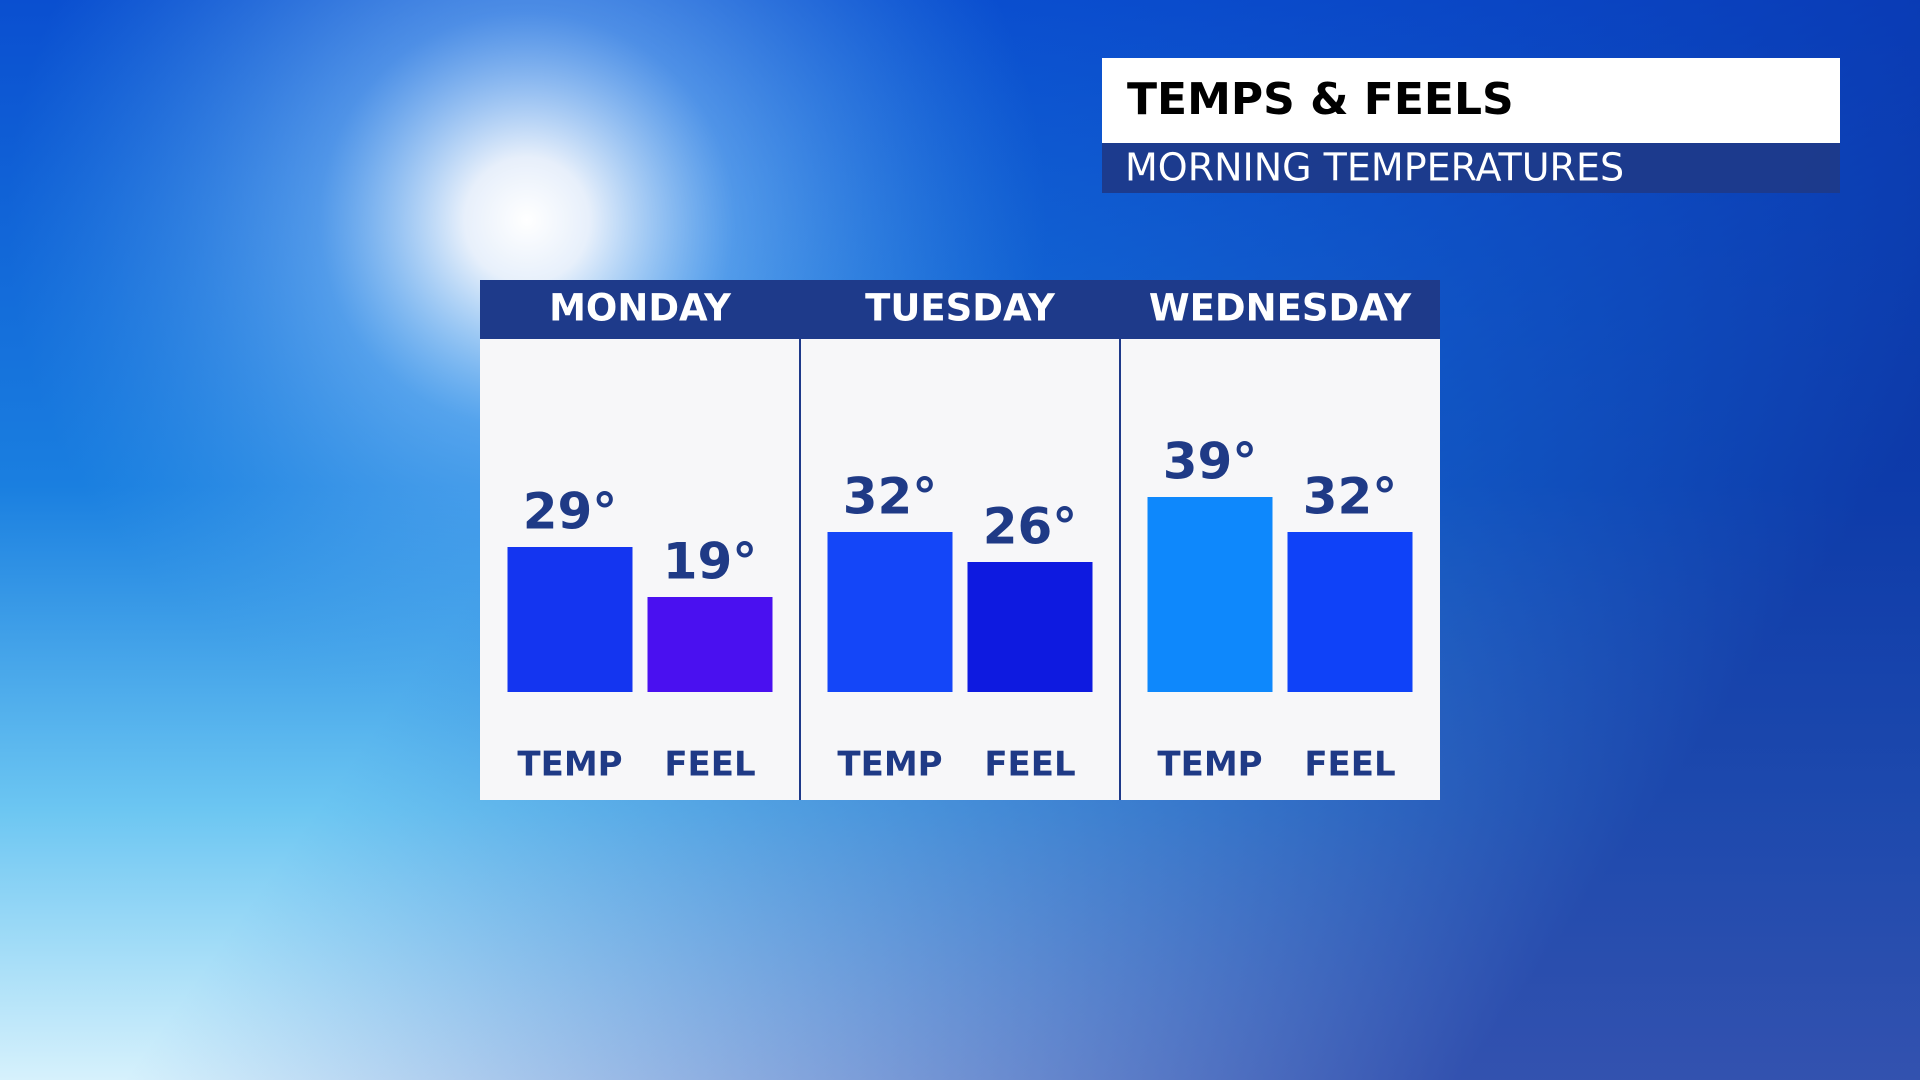  Describe the element at coordinates (570, 512) in the screenshot. I see `value-label: 29°` at that location.